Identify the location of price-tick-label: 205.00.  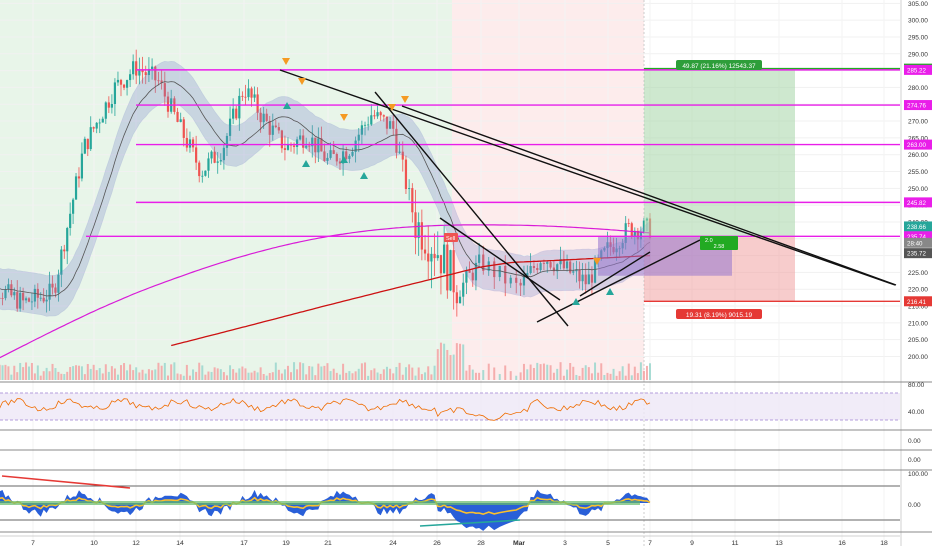
(918, 340).